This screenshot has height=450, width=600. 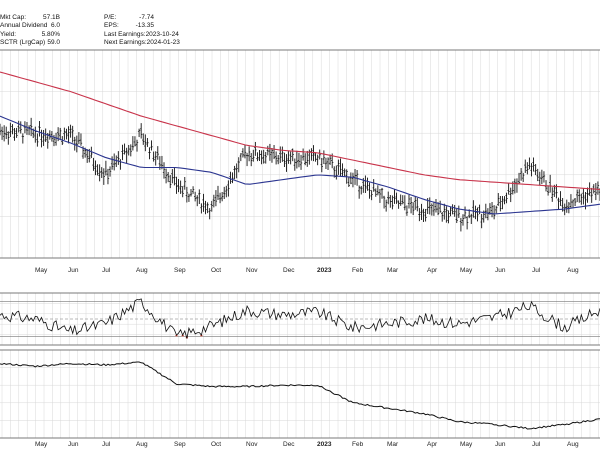 What do you see at coordinates (180, 444) in the screenshot?
I see `month-tick-label-bottom: Sep` at bounding box center [180, 444].